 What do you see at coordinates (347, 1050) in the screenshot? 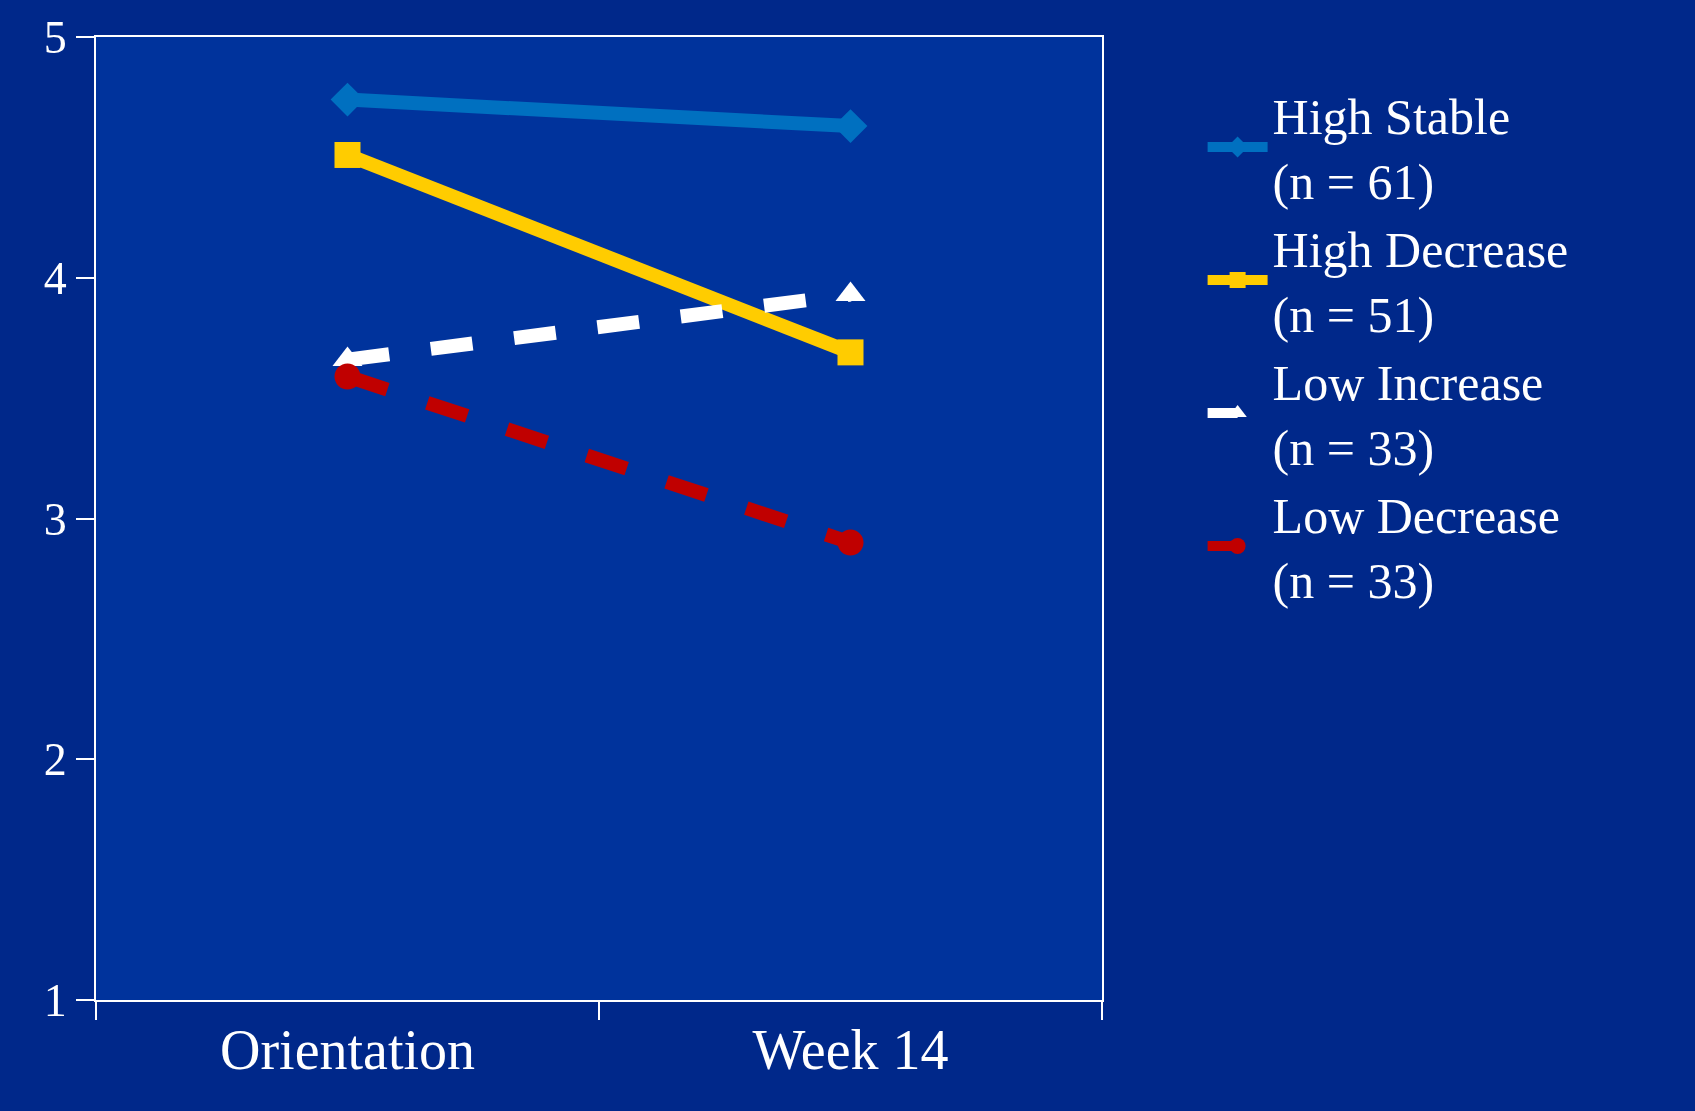
I see `x-tick-label: Orientation` at bounding box center [347, 1050].